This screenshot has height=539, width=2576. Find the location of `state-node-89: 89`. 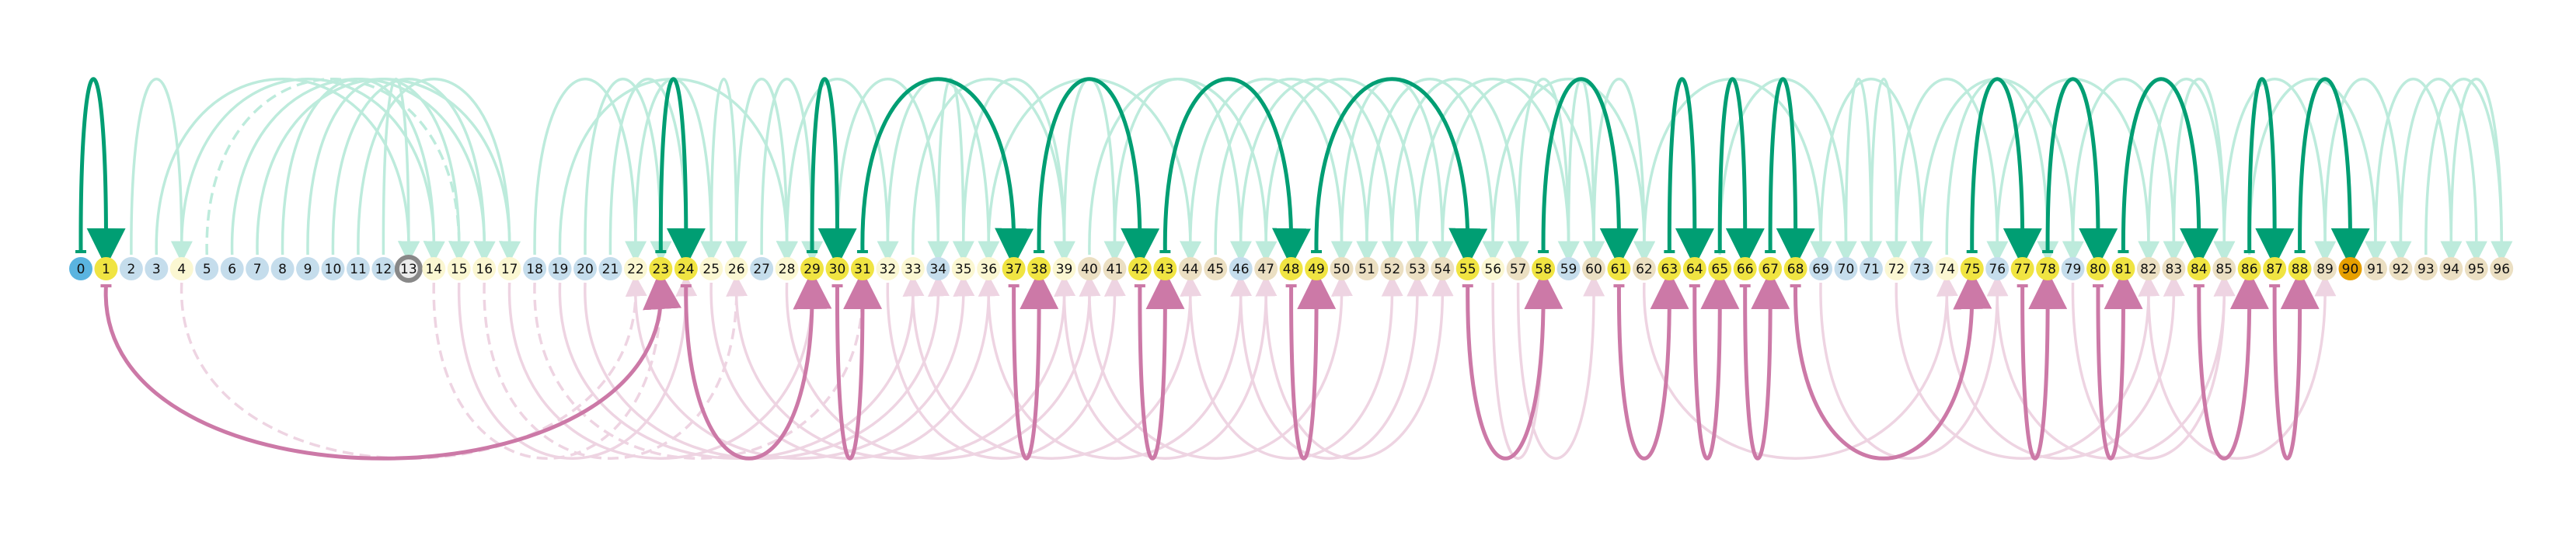

state-node-89: 89 is located at coordinates (2325, 268).